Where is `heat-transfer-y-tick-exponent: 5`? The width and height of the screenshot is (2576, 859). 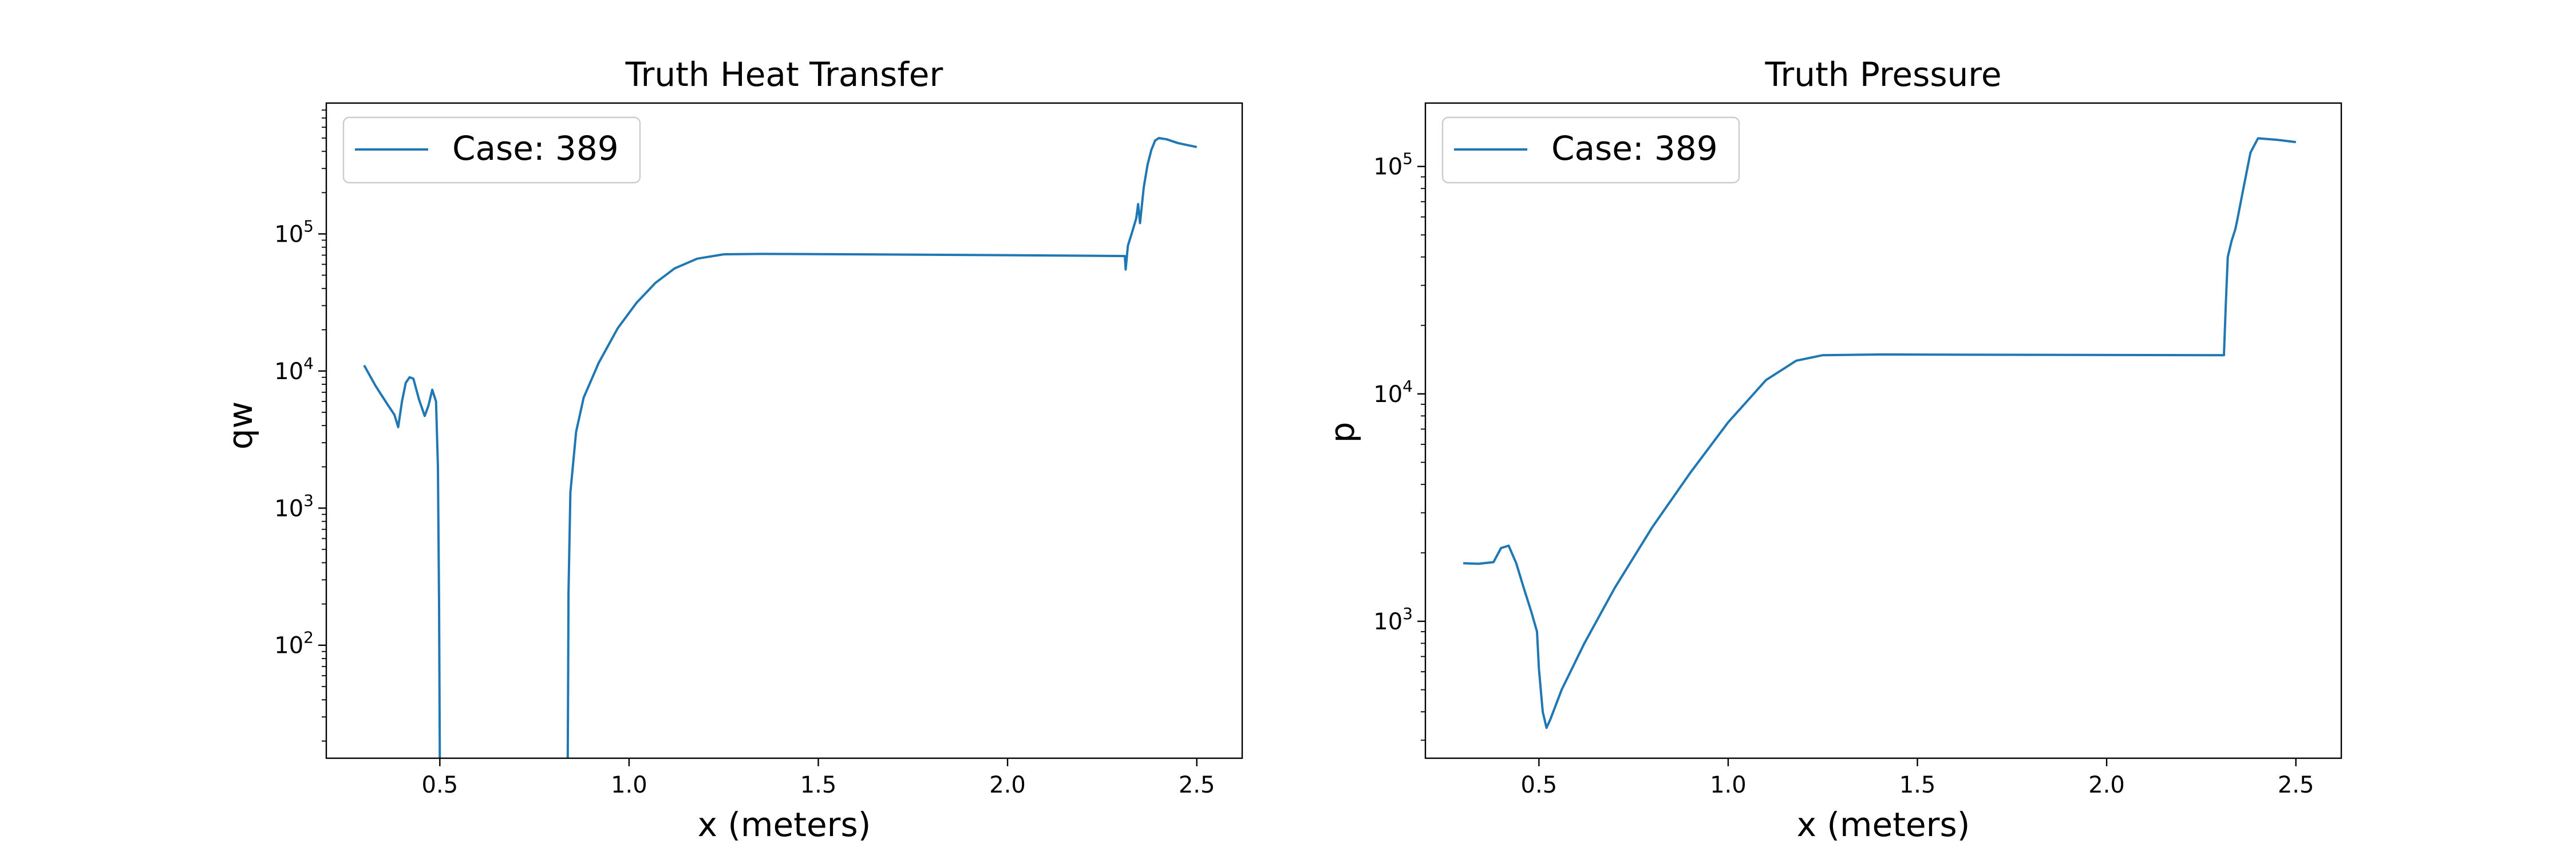
heat-transfer-y-tick-exponent: 5 is located at coordinates (308, 225).